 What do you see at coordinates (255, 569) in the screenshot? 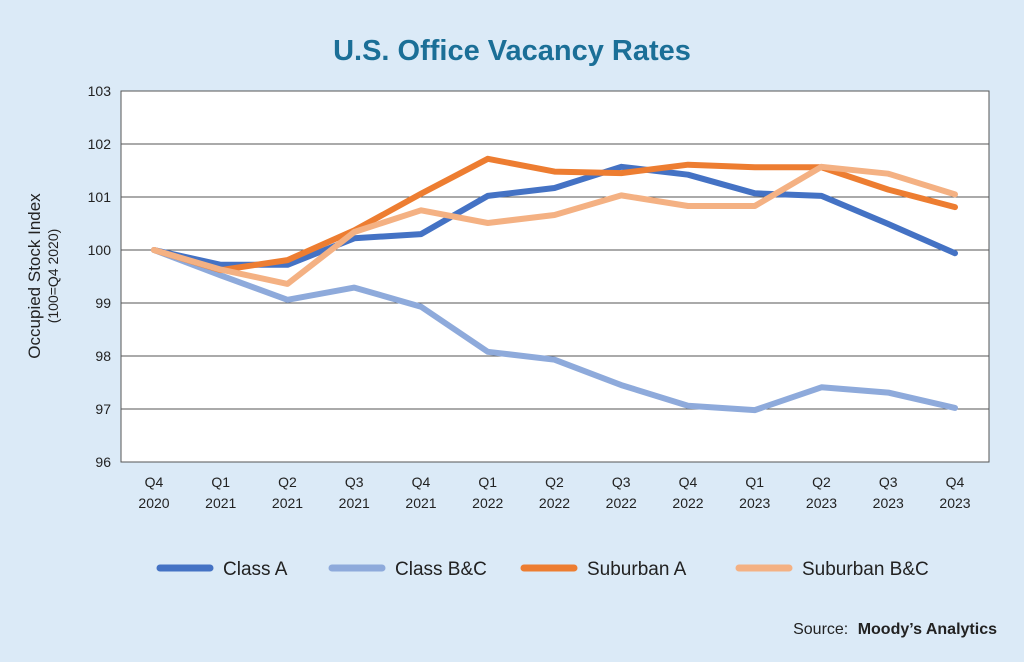
I see `legend-label-class-a: Class A` at bounding box center [255, 569].